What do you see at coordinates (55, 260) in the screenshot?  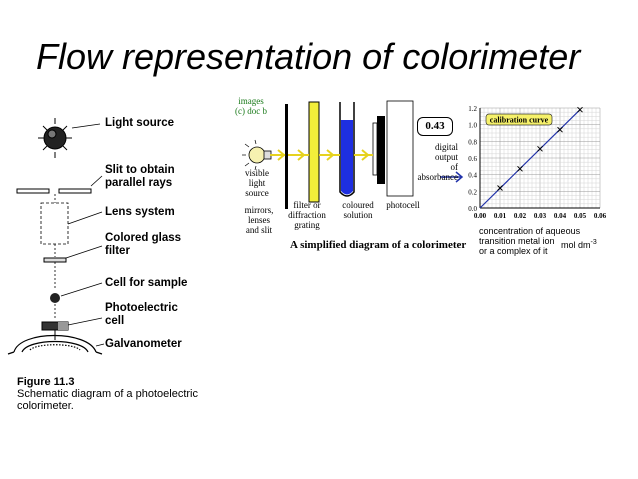 I see `glass-filter-icon` at bounding box center [55, 260].